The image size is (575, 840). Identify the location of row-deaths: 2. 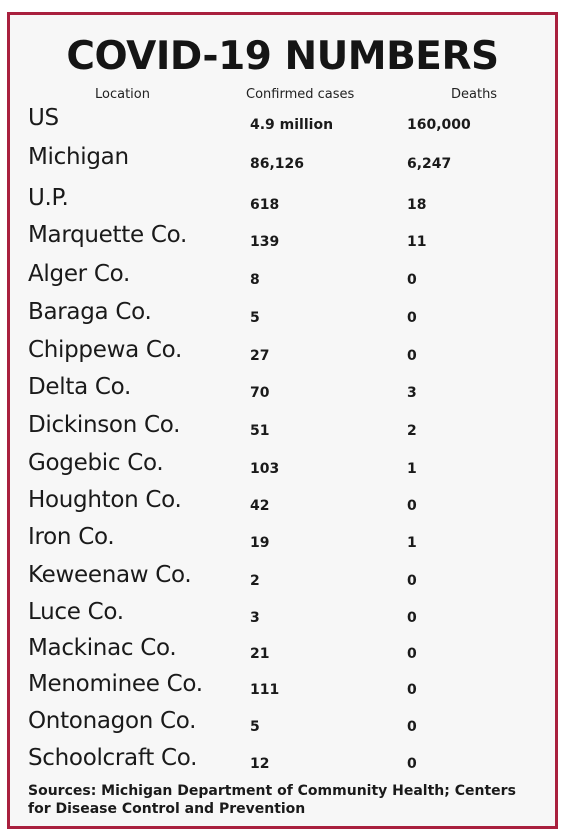
(412, 431).